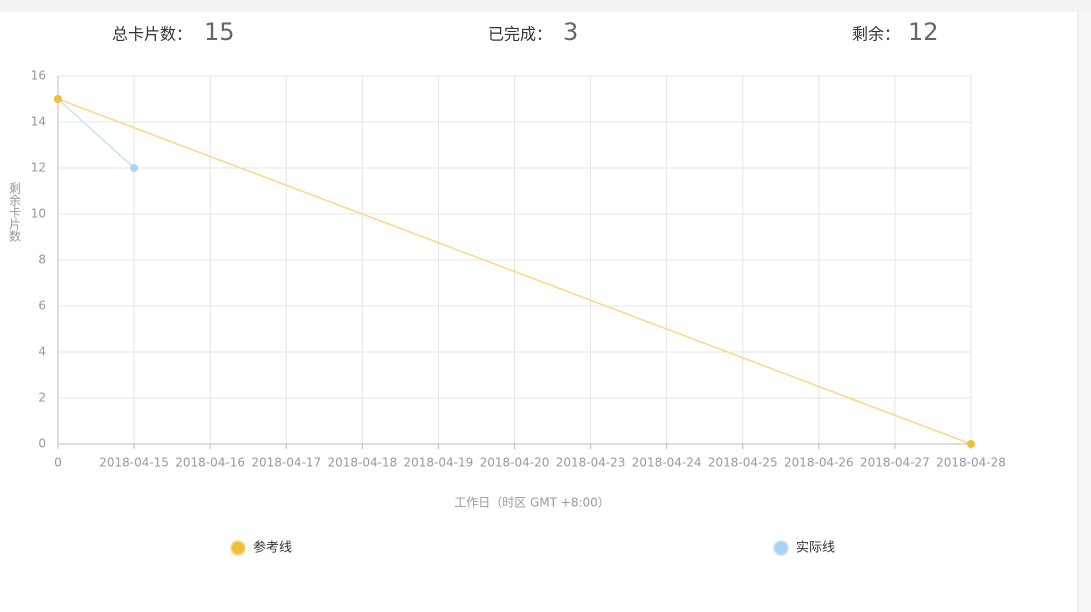 The height and width of the screenshot is (612, 1091). Describe the element at coordinates (42, 260) in the screenshot. I see `y-tick-label: 8` at that location.